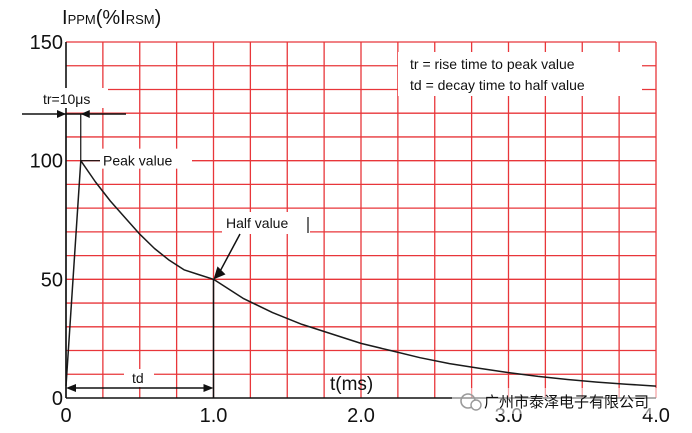 The width and height of the screenshot is (692, 433). What do you see at coordinates (65, 416) in the screenshot?
I see `x-tick-label: 0` at bounding box center [65, 416].